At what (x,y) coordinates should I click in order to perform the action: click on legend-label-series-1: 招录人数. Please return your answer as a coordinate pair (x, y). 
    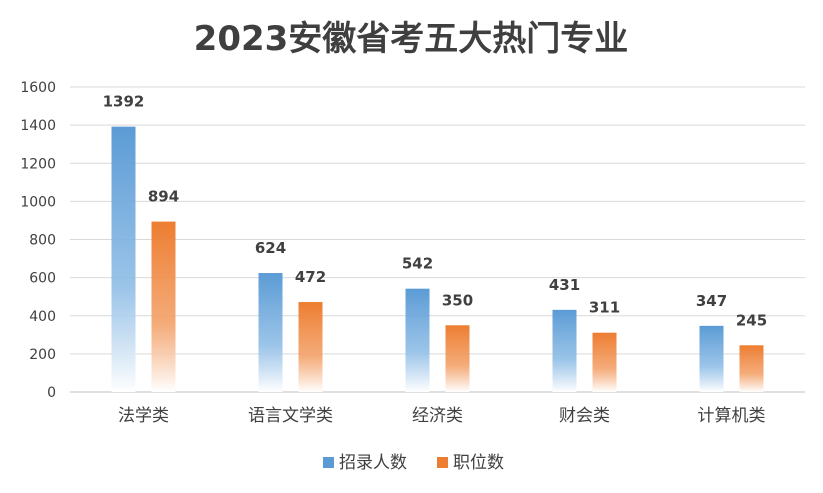
    Looking at the image, I should click on (373, 463).